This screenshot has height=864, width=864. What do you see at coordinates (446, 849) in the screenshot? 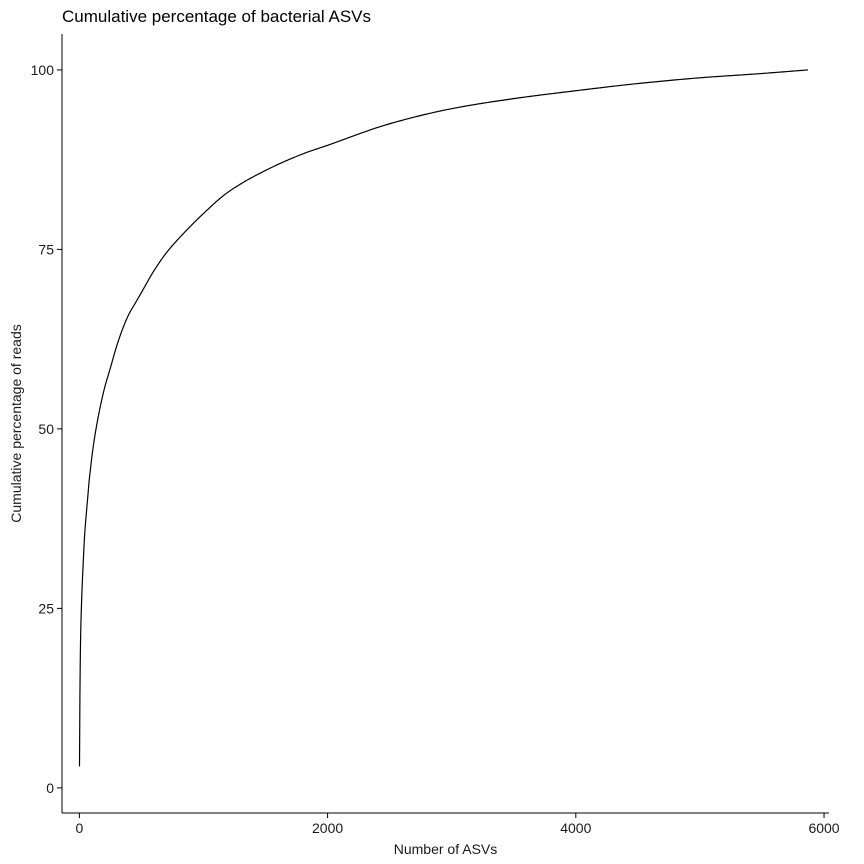
I see `x-axis-title: Number of ASVs` at bounding box center [446, 849].